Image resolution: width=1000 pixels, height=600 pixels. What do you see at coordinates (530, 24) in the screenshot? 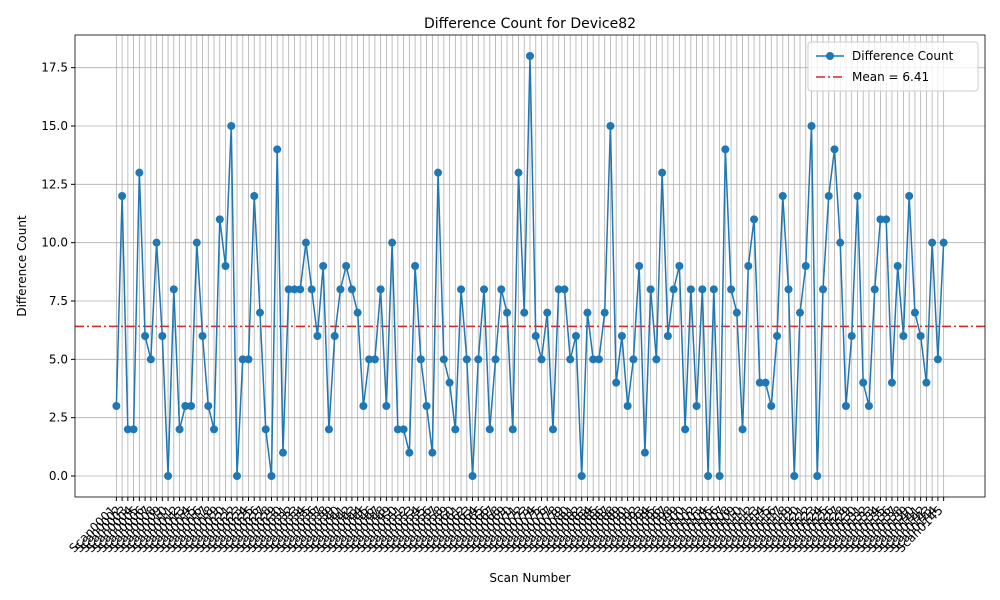
I see `chart-title: Difference Count for Device82` at bounding box center [530, 24].